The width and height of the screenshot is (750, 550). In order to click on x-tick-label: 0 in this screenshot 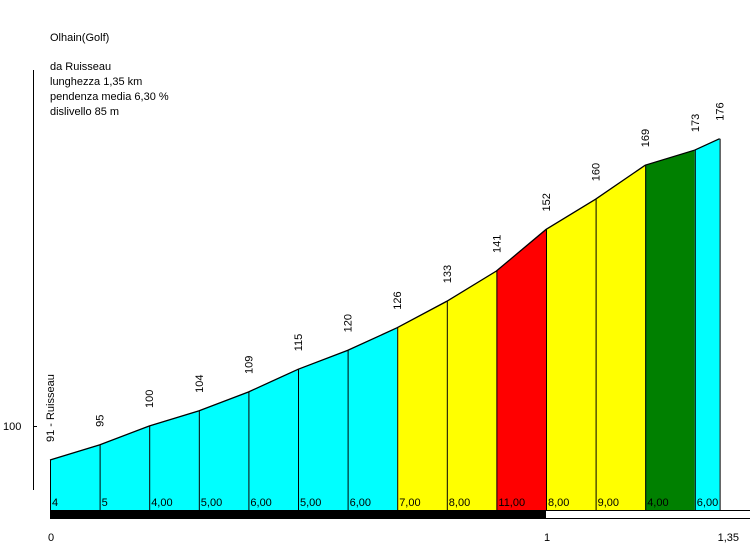, I will do `click(51, 538)`.